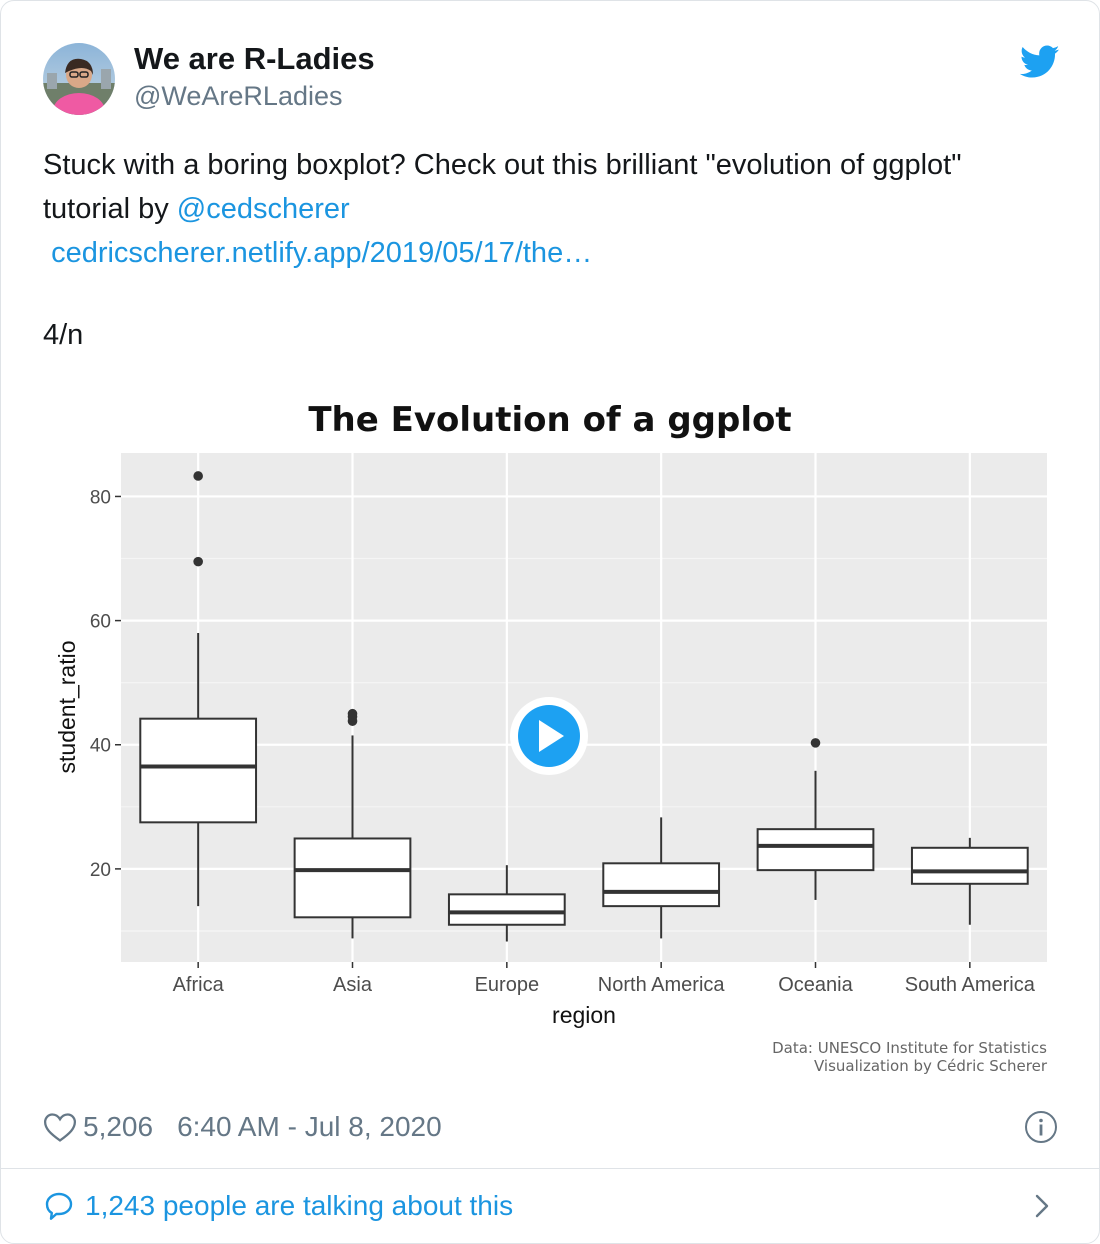 This screenshot has width=1100, height=1244. What do you see at coordinates (110, 209) in the screenshot?
I see `tweet-text-prefix: tutorial by` at bounding box center [110, 209].